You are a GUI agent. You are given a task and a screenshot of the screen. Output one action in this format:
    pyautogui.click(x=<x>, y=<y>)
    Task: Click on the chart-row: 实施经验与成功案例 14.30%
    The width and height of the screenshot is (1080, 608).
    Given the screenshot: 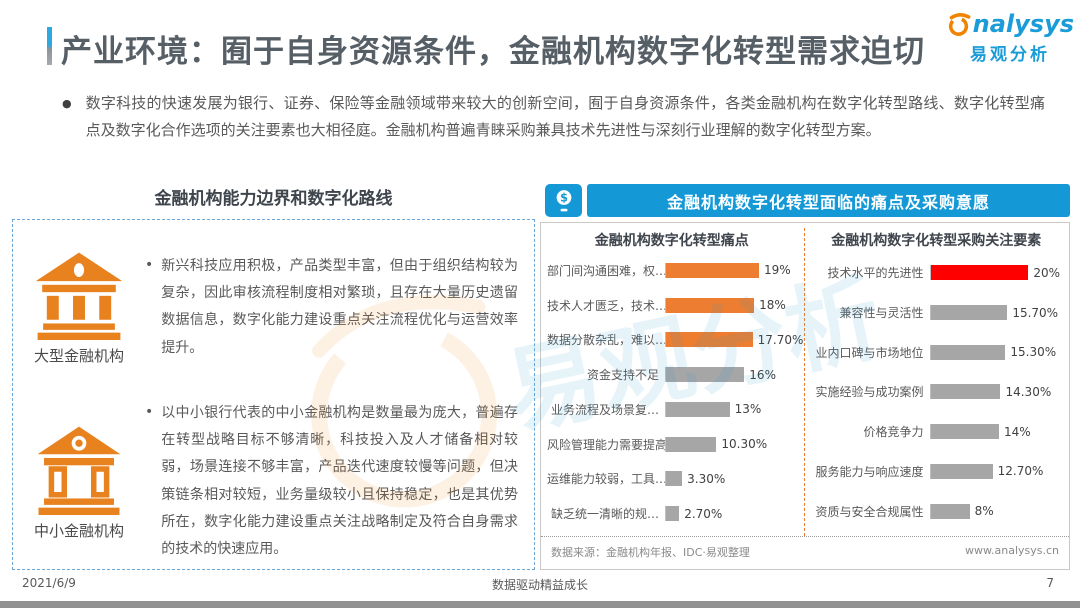 What is the action you would take?
    pyautogui.click(x=937, y=391)
    